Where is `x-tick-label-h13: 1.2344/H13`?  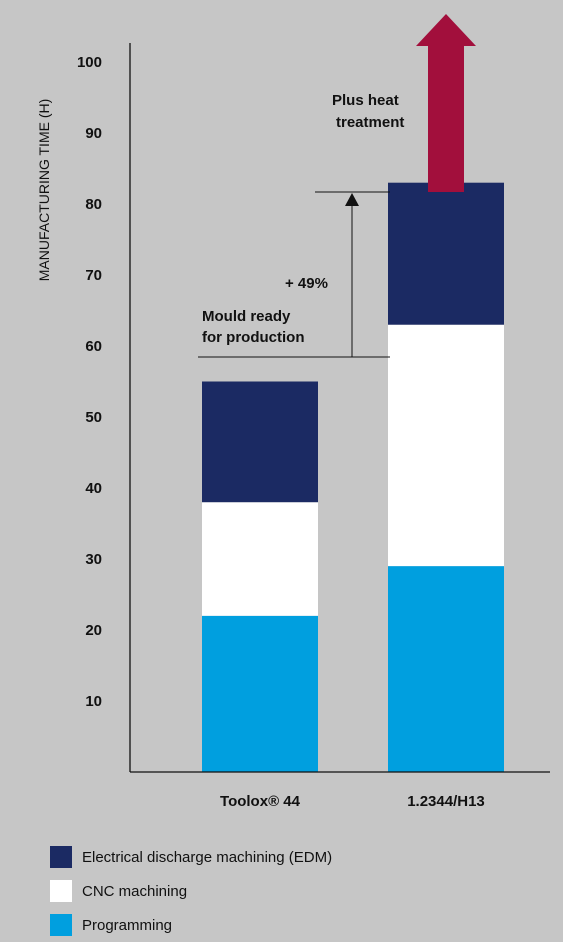
x-tick-label-h13: 1.2344/H13 is located at coordinates (446, 801).